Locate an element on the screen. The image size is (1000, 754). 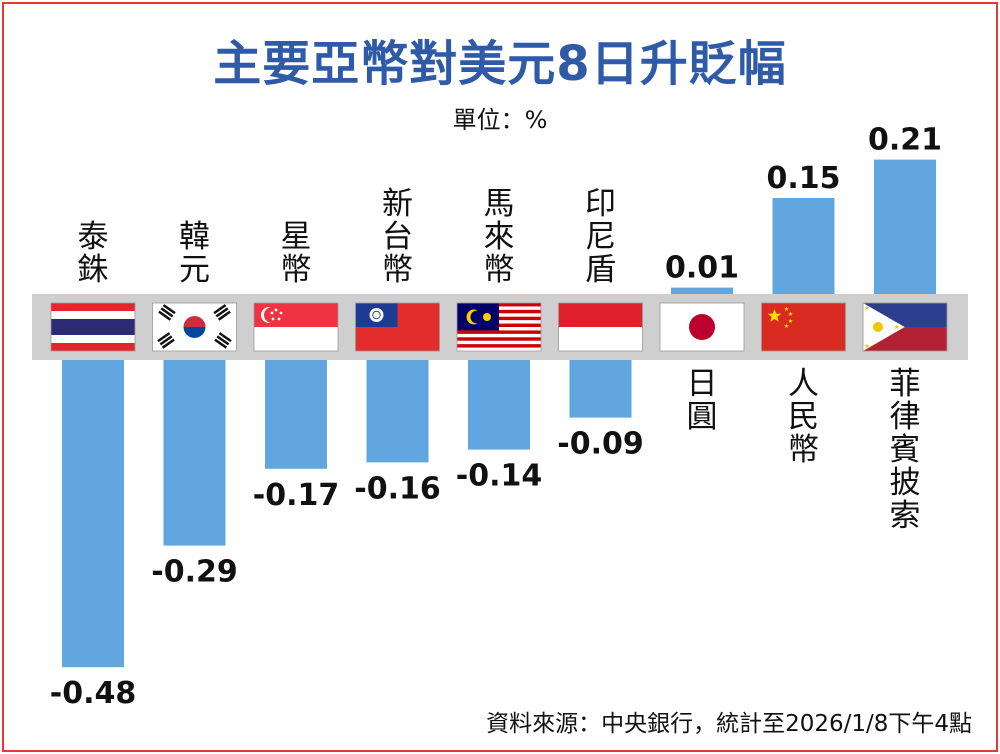
category-label-1: 韓元 is located at coordinates (194, 253).